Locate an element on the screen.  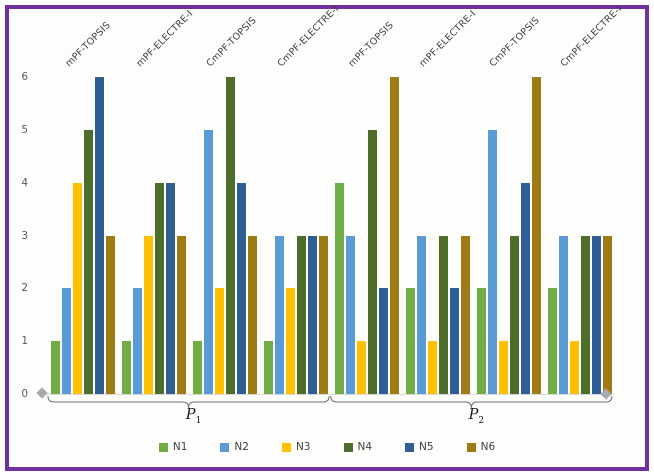
bar-N5-group6 is located at coordinates (525, 288).